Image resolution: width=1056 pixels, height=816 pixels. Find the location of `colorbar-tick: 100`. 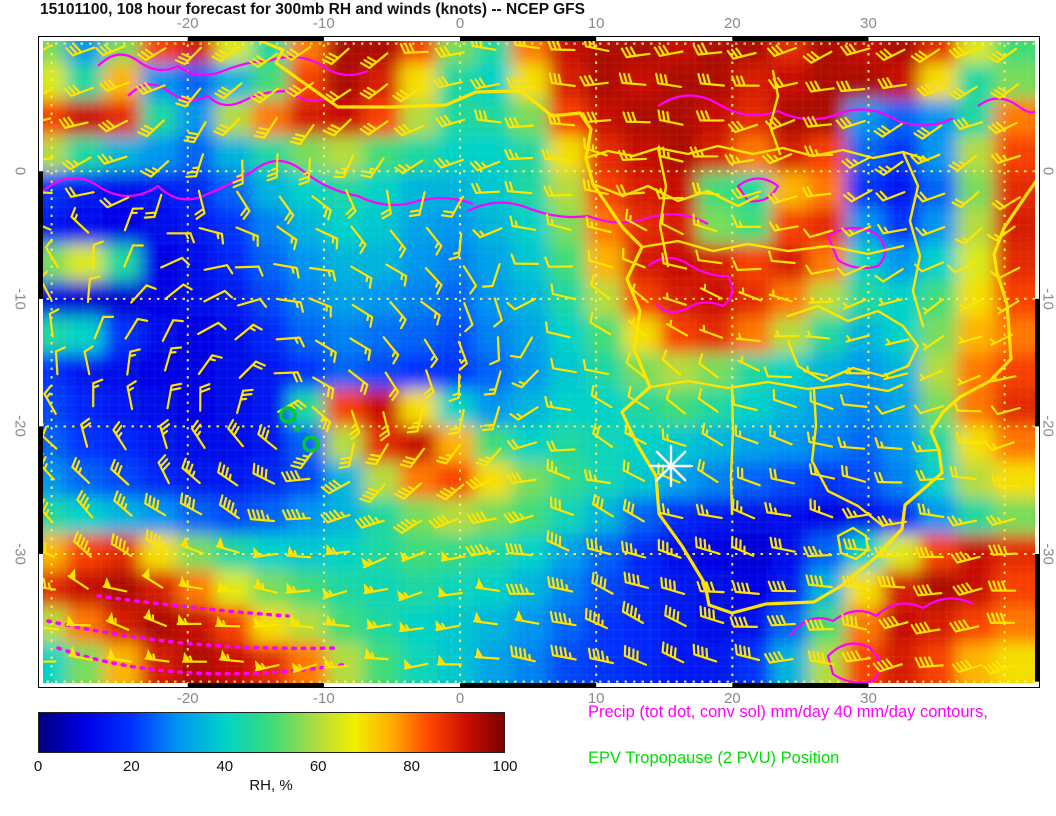

colorbar-tick: 100 is located at coordinates (505, 766).